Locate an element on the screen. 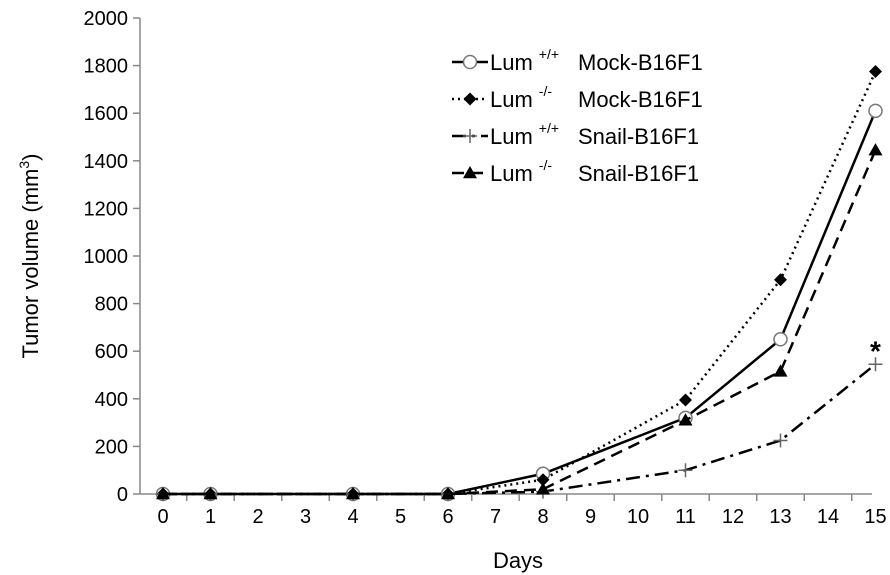  y-tick-label: 0 is located at coordinates (122, 495).